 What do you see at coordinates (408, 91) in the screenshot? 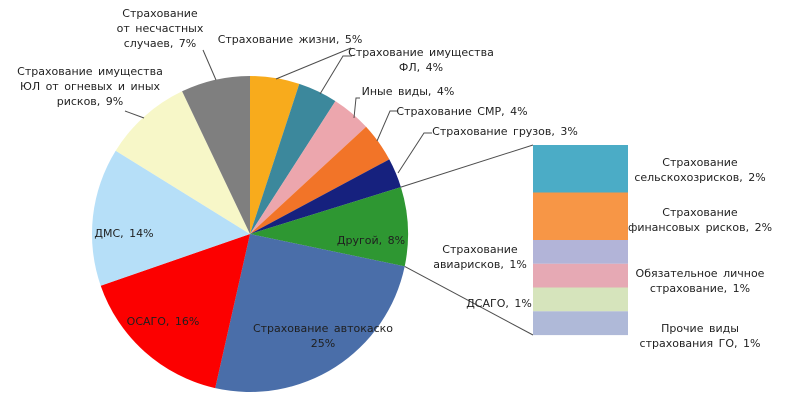
I see `pie-slice-label-2: Иные виды, 4%` at bounding box center [408, 91].